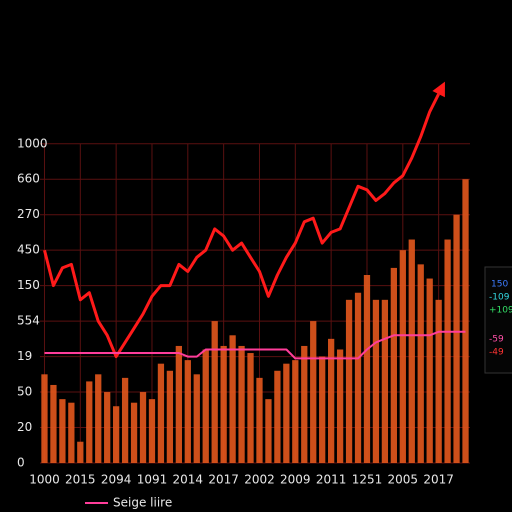  Describe the element at coordinates (32, 143) in the screenshot. I see `y-tick-label: 1000` at that location.